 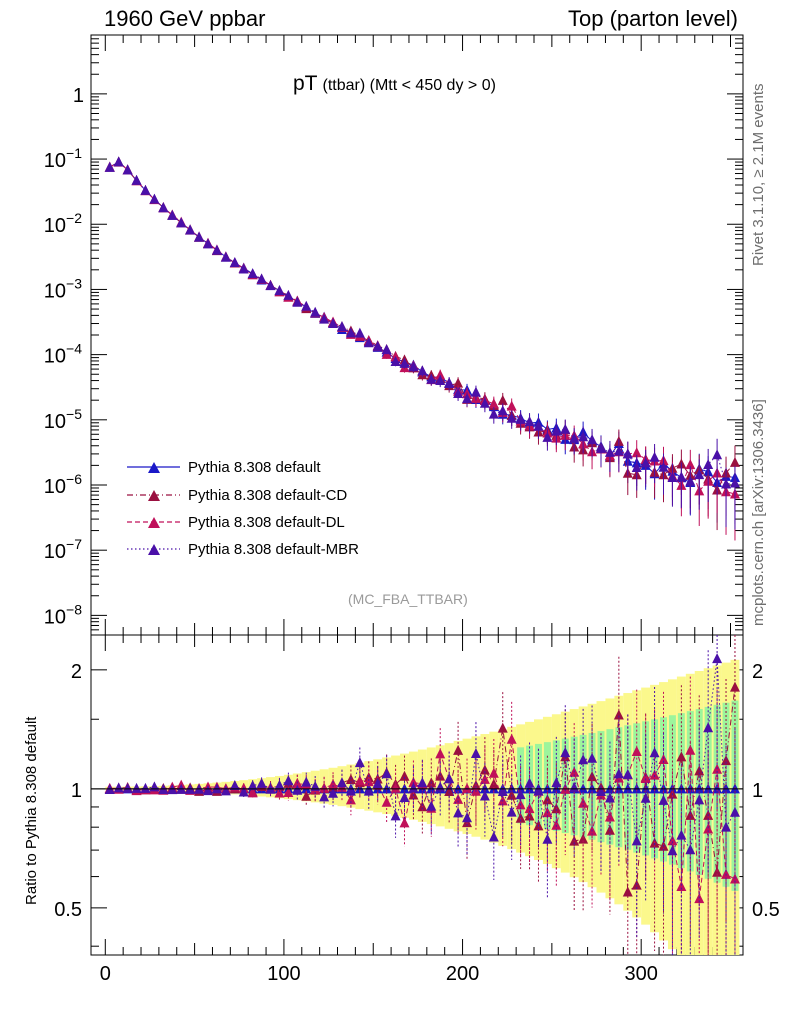 What do you see at coordinates (76, 791) in the screenshot?
I see `y-tick-label-ratio: 1` at bounding box center [76, 791].